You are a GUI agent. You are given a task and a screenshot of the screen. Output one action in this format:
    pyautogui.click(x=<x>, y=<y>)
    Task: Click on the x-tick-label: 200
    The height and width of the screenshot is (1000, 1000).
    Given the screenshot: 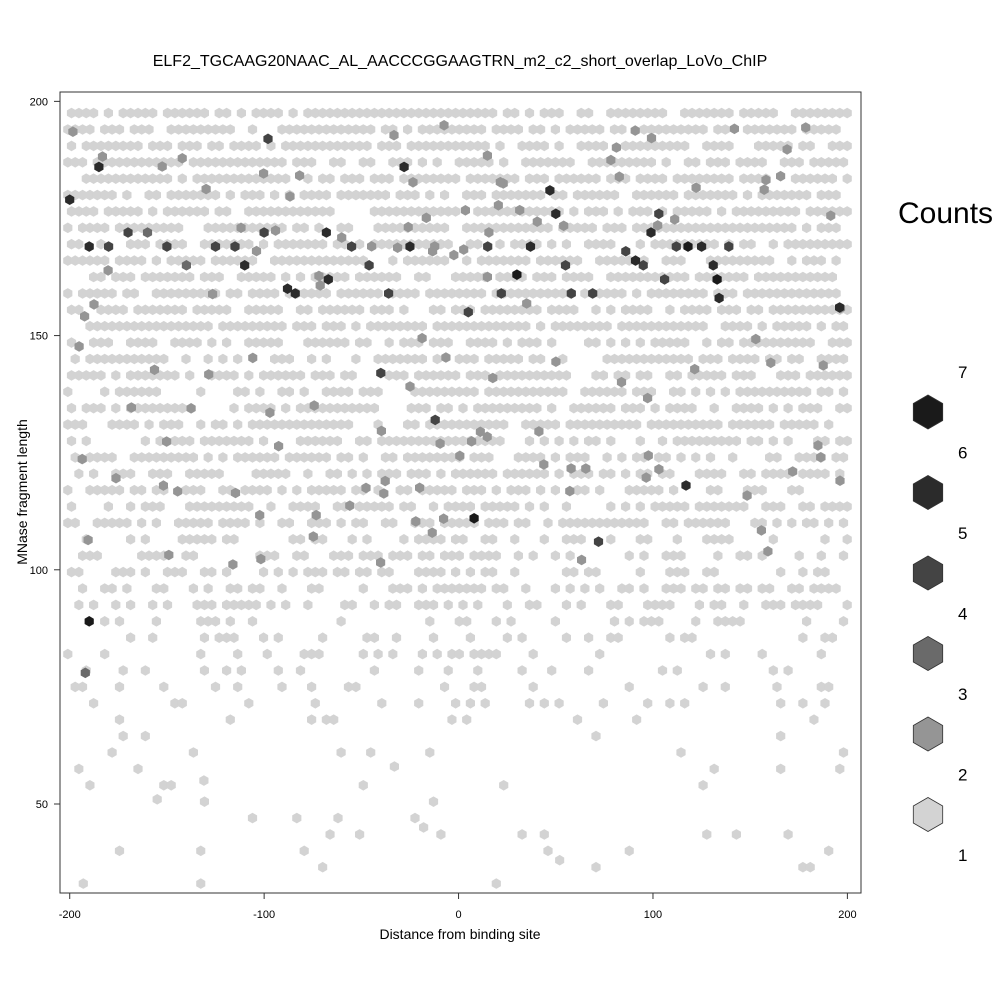 What is the action you would take?
    pyautogui.click(x=847, y=915)
    